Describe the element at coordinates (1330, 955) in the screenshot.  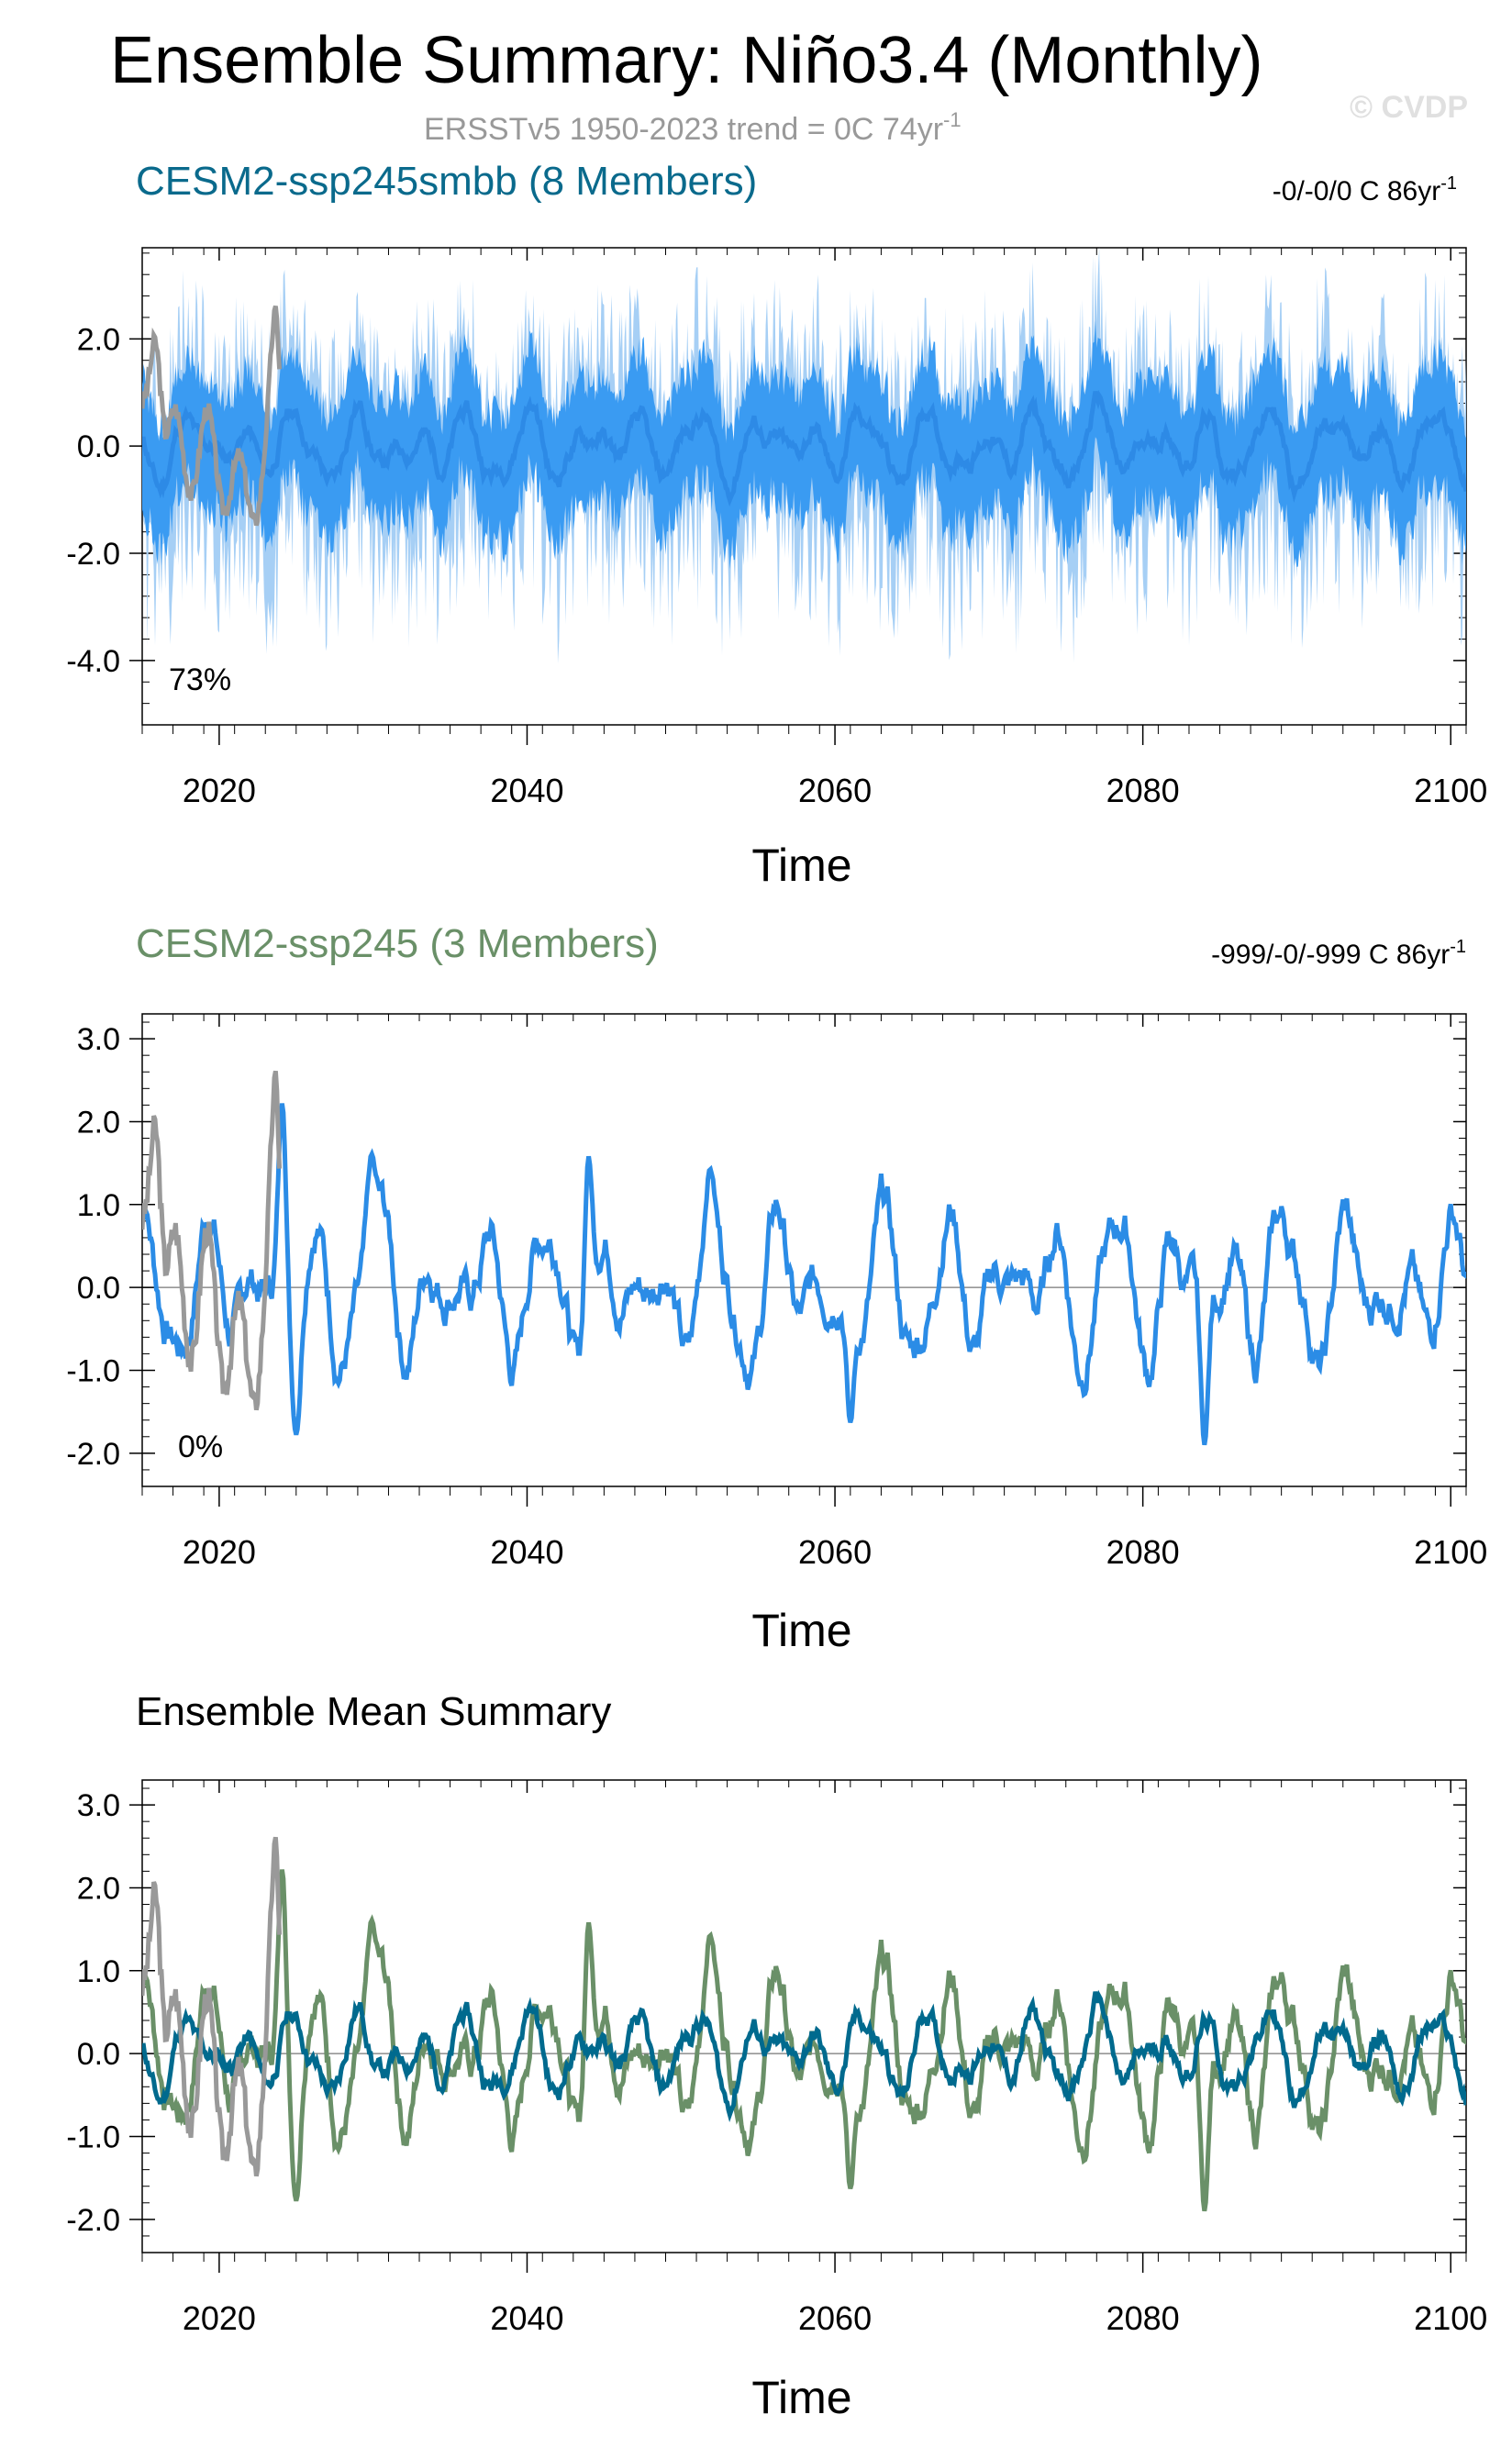
I see `trend-text: -999/-0/-999 C 86yr` at that location.